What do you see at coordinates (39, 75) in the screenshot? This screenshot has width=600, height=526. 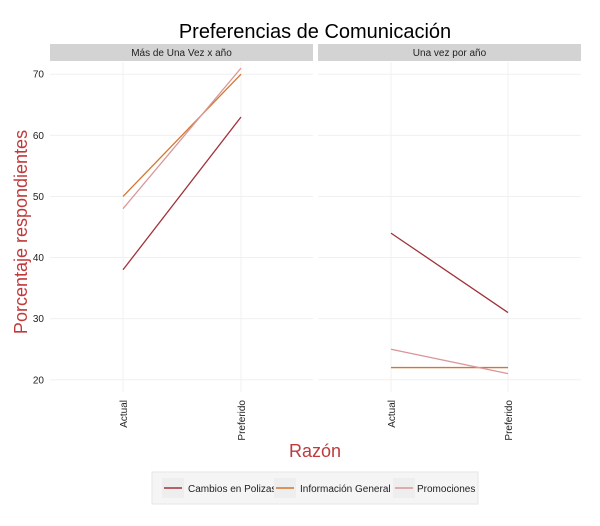 I see `y-tick-label: 70` at bounding box center [39, 75].